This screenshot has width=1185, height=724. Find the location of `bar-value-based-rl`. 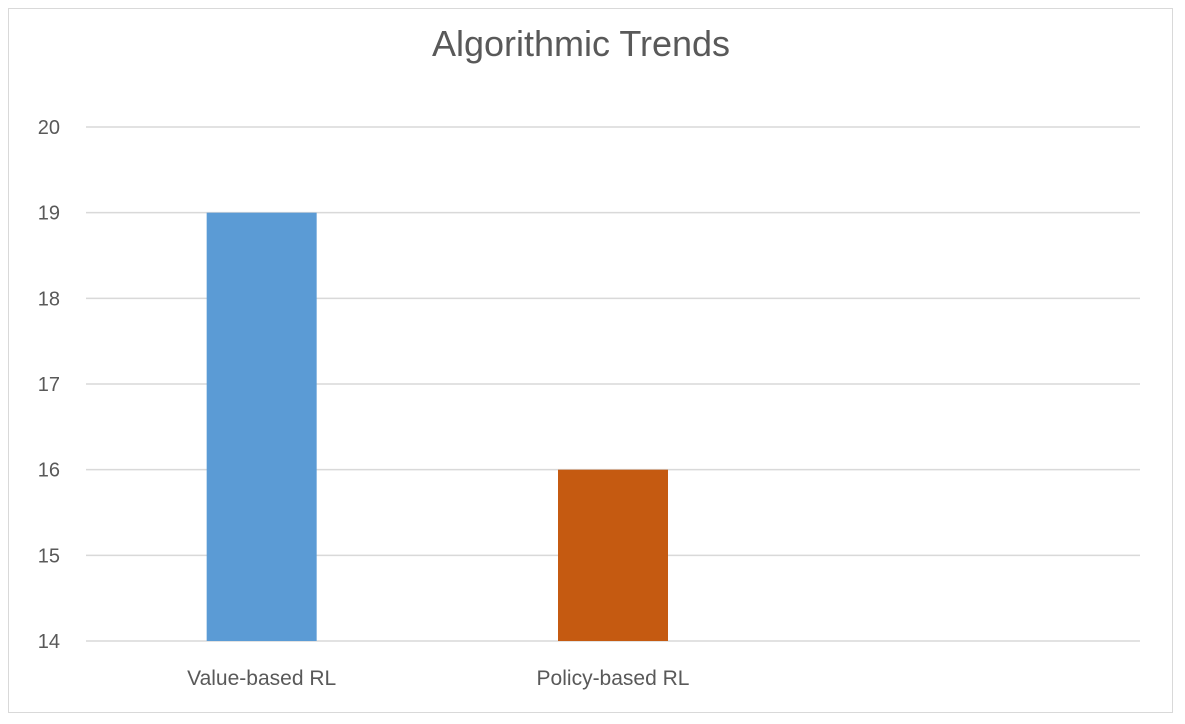

bar-value-based-rl is located at coordinates (261, 426).